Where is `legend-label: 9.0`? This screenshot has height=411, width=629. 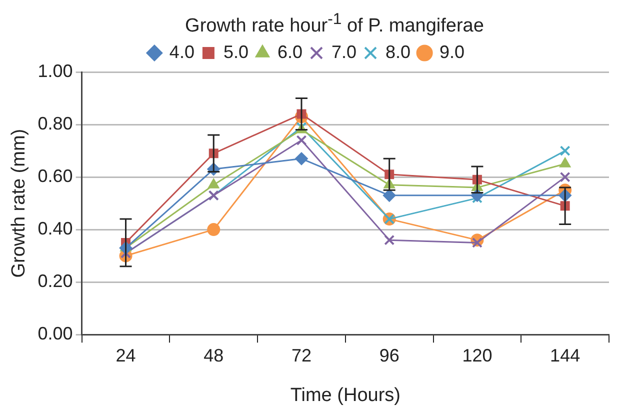
legend-label: 9.0 is located at coordinates (452, 52).